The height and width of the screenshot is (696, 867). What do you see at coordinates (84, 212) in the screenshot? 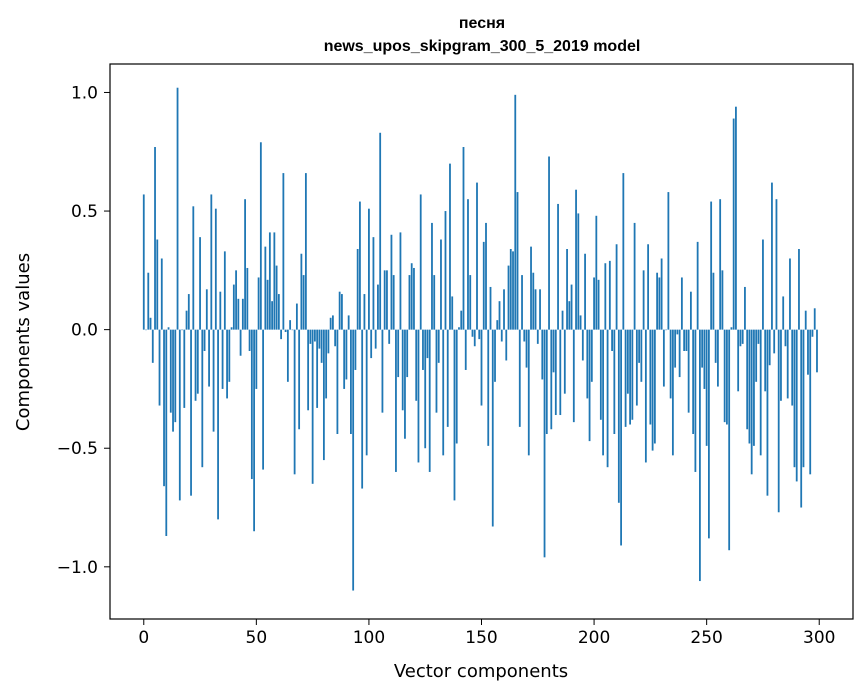
I see `y-tick-label: 0.5` at bounding box center [84, 212].